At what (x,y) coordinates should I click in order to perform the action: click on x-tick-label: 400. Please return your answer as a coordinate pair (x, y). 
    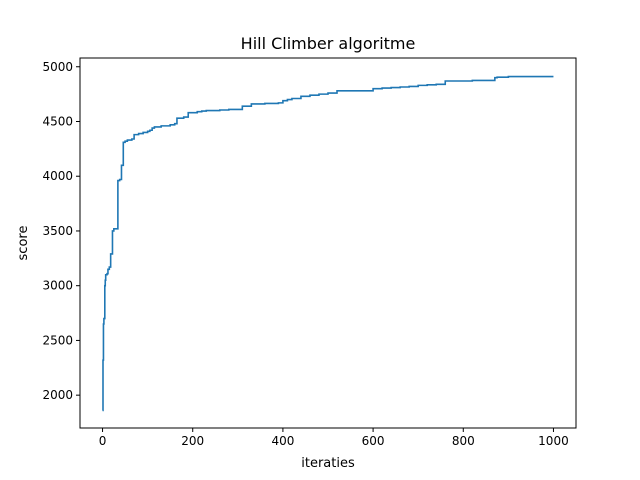
    Looking at the image, I should click on (282, 441).